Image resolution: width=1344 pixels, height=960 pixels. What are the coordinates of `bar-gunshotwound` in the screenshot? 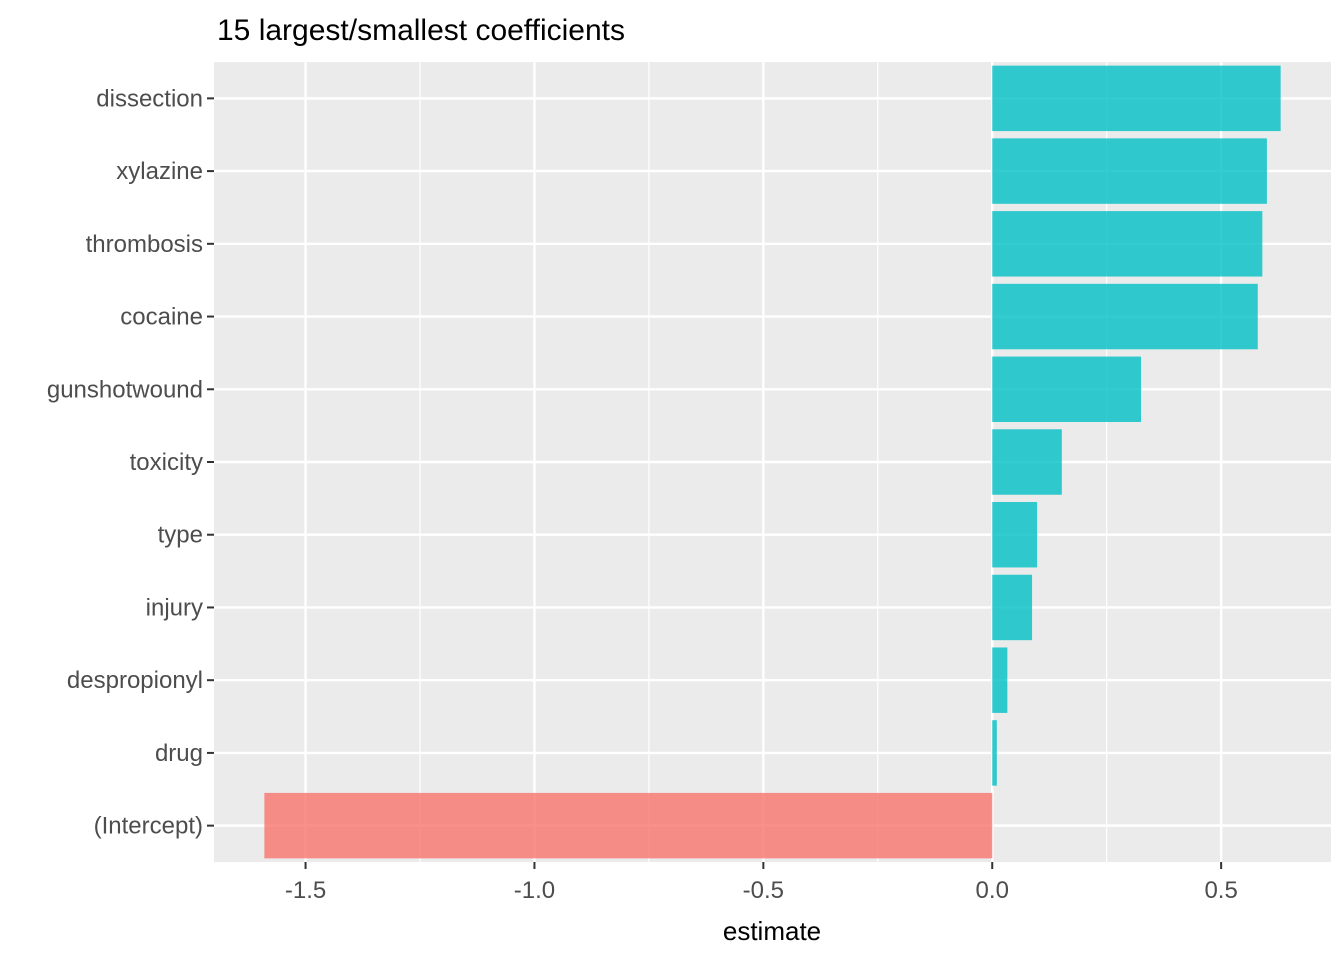 It's located at (1067, 389).